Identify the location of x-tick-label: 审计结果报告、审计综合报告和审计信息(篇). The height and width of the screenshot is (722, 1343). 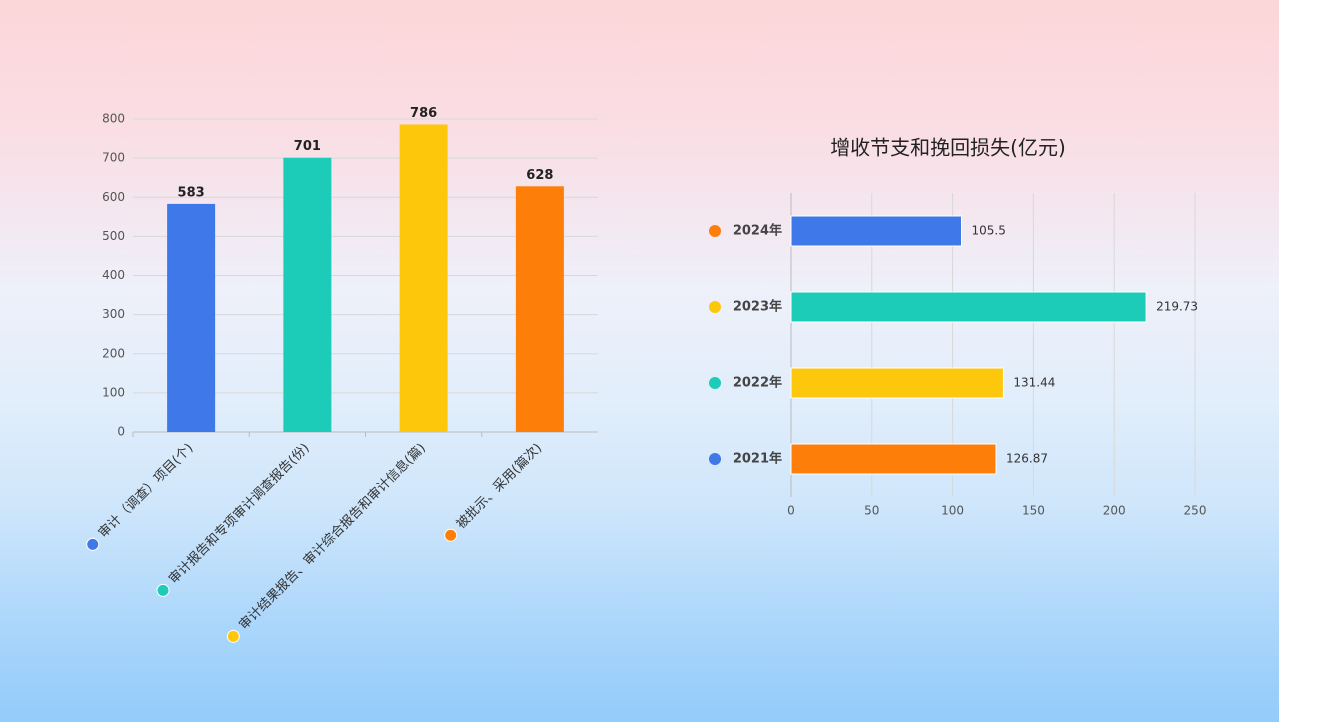
(332, 536).